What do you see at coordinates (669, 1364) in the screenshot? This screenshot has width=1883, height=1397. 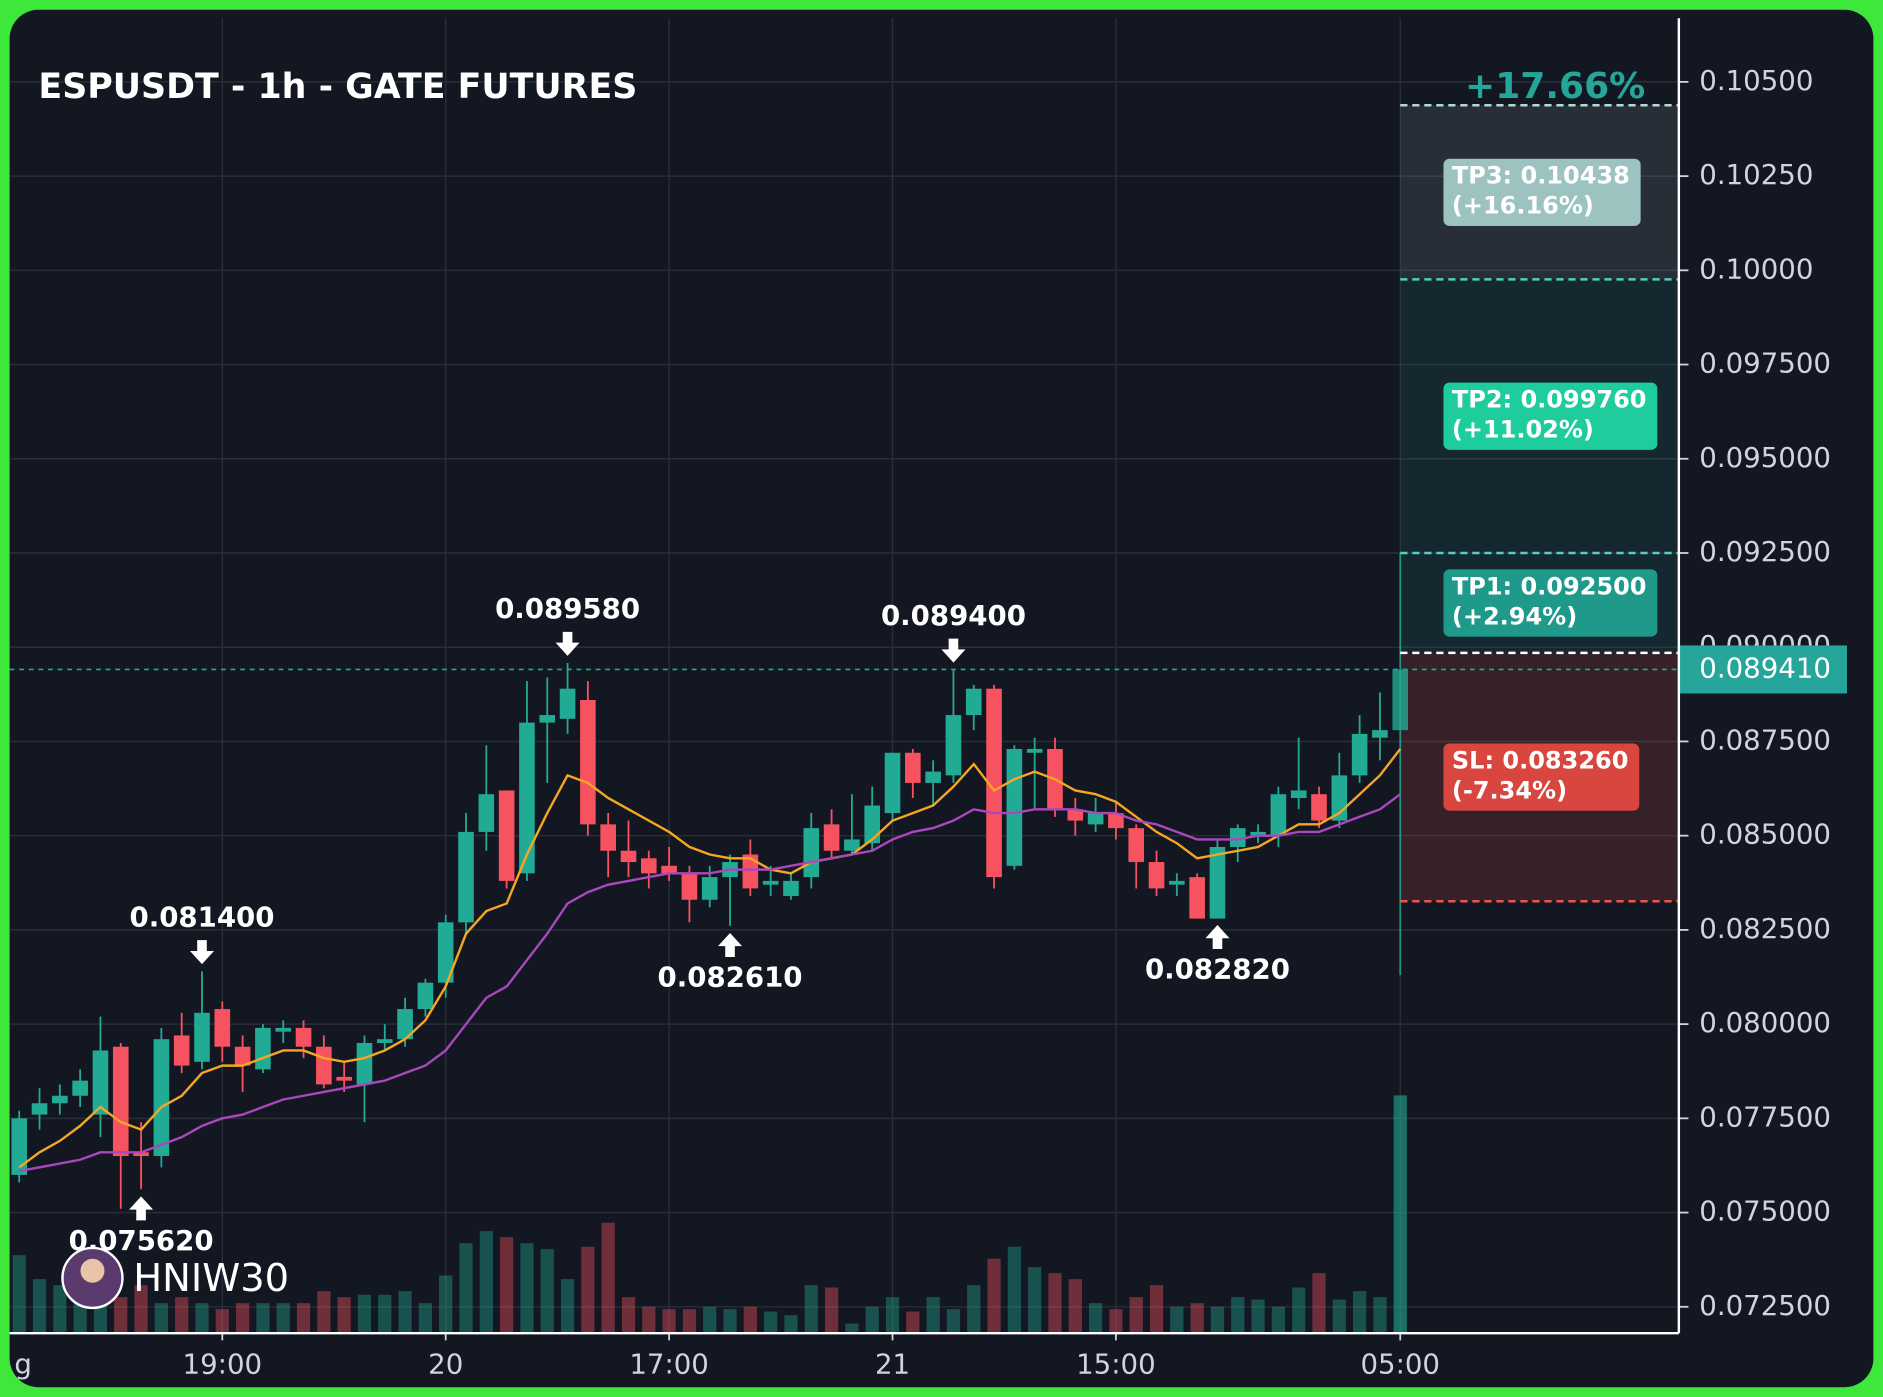 I see `x-tick-label: 17:00` at bounding box center [669, 1364].